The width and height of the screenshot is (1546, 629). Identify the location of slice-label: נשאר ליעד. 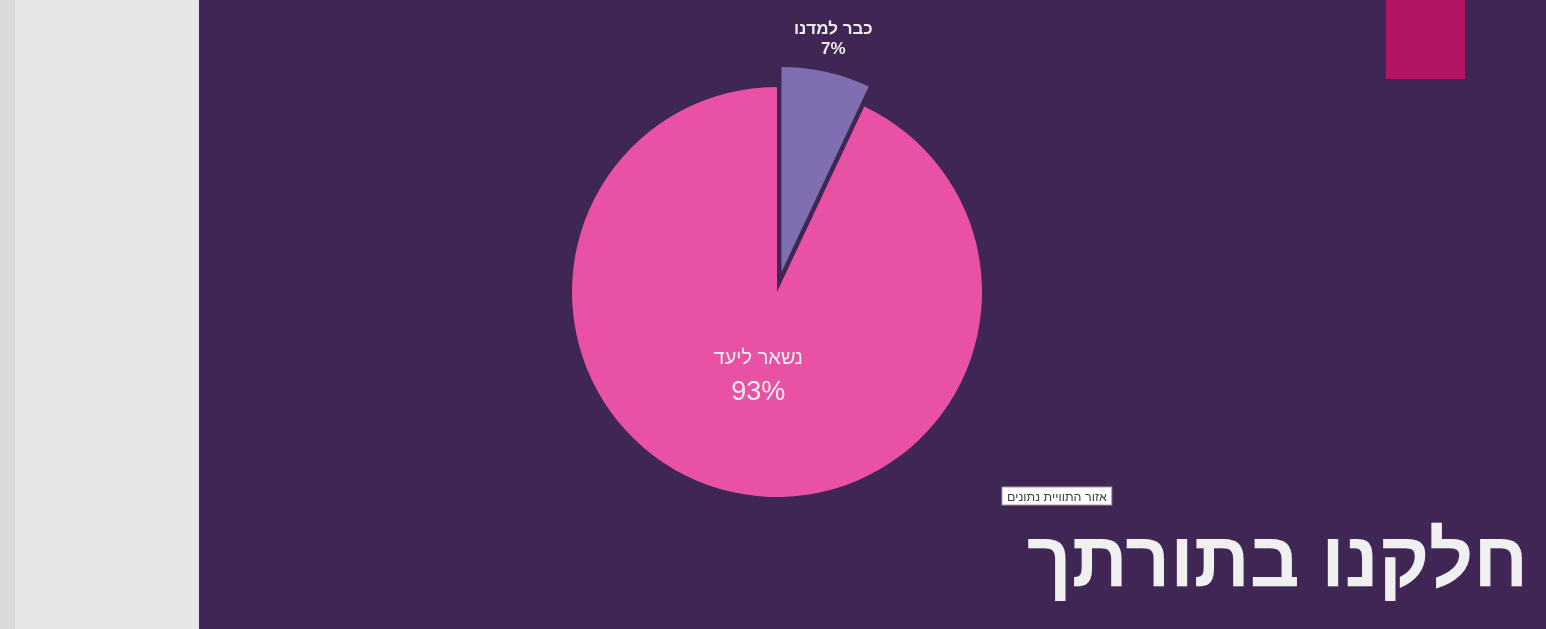
(758, 357).